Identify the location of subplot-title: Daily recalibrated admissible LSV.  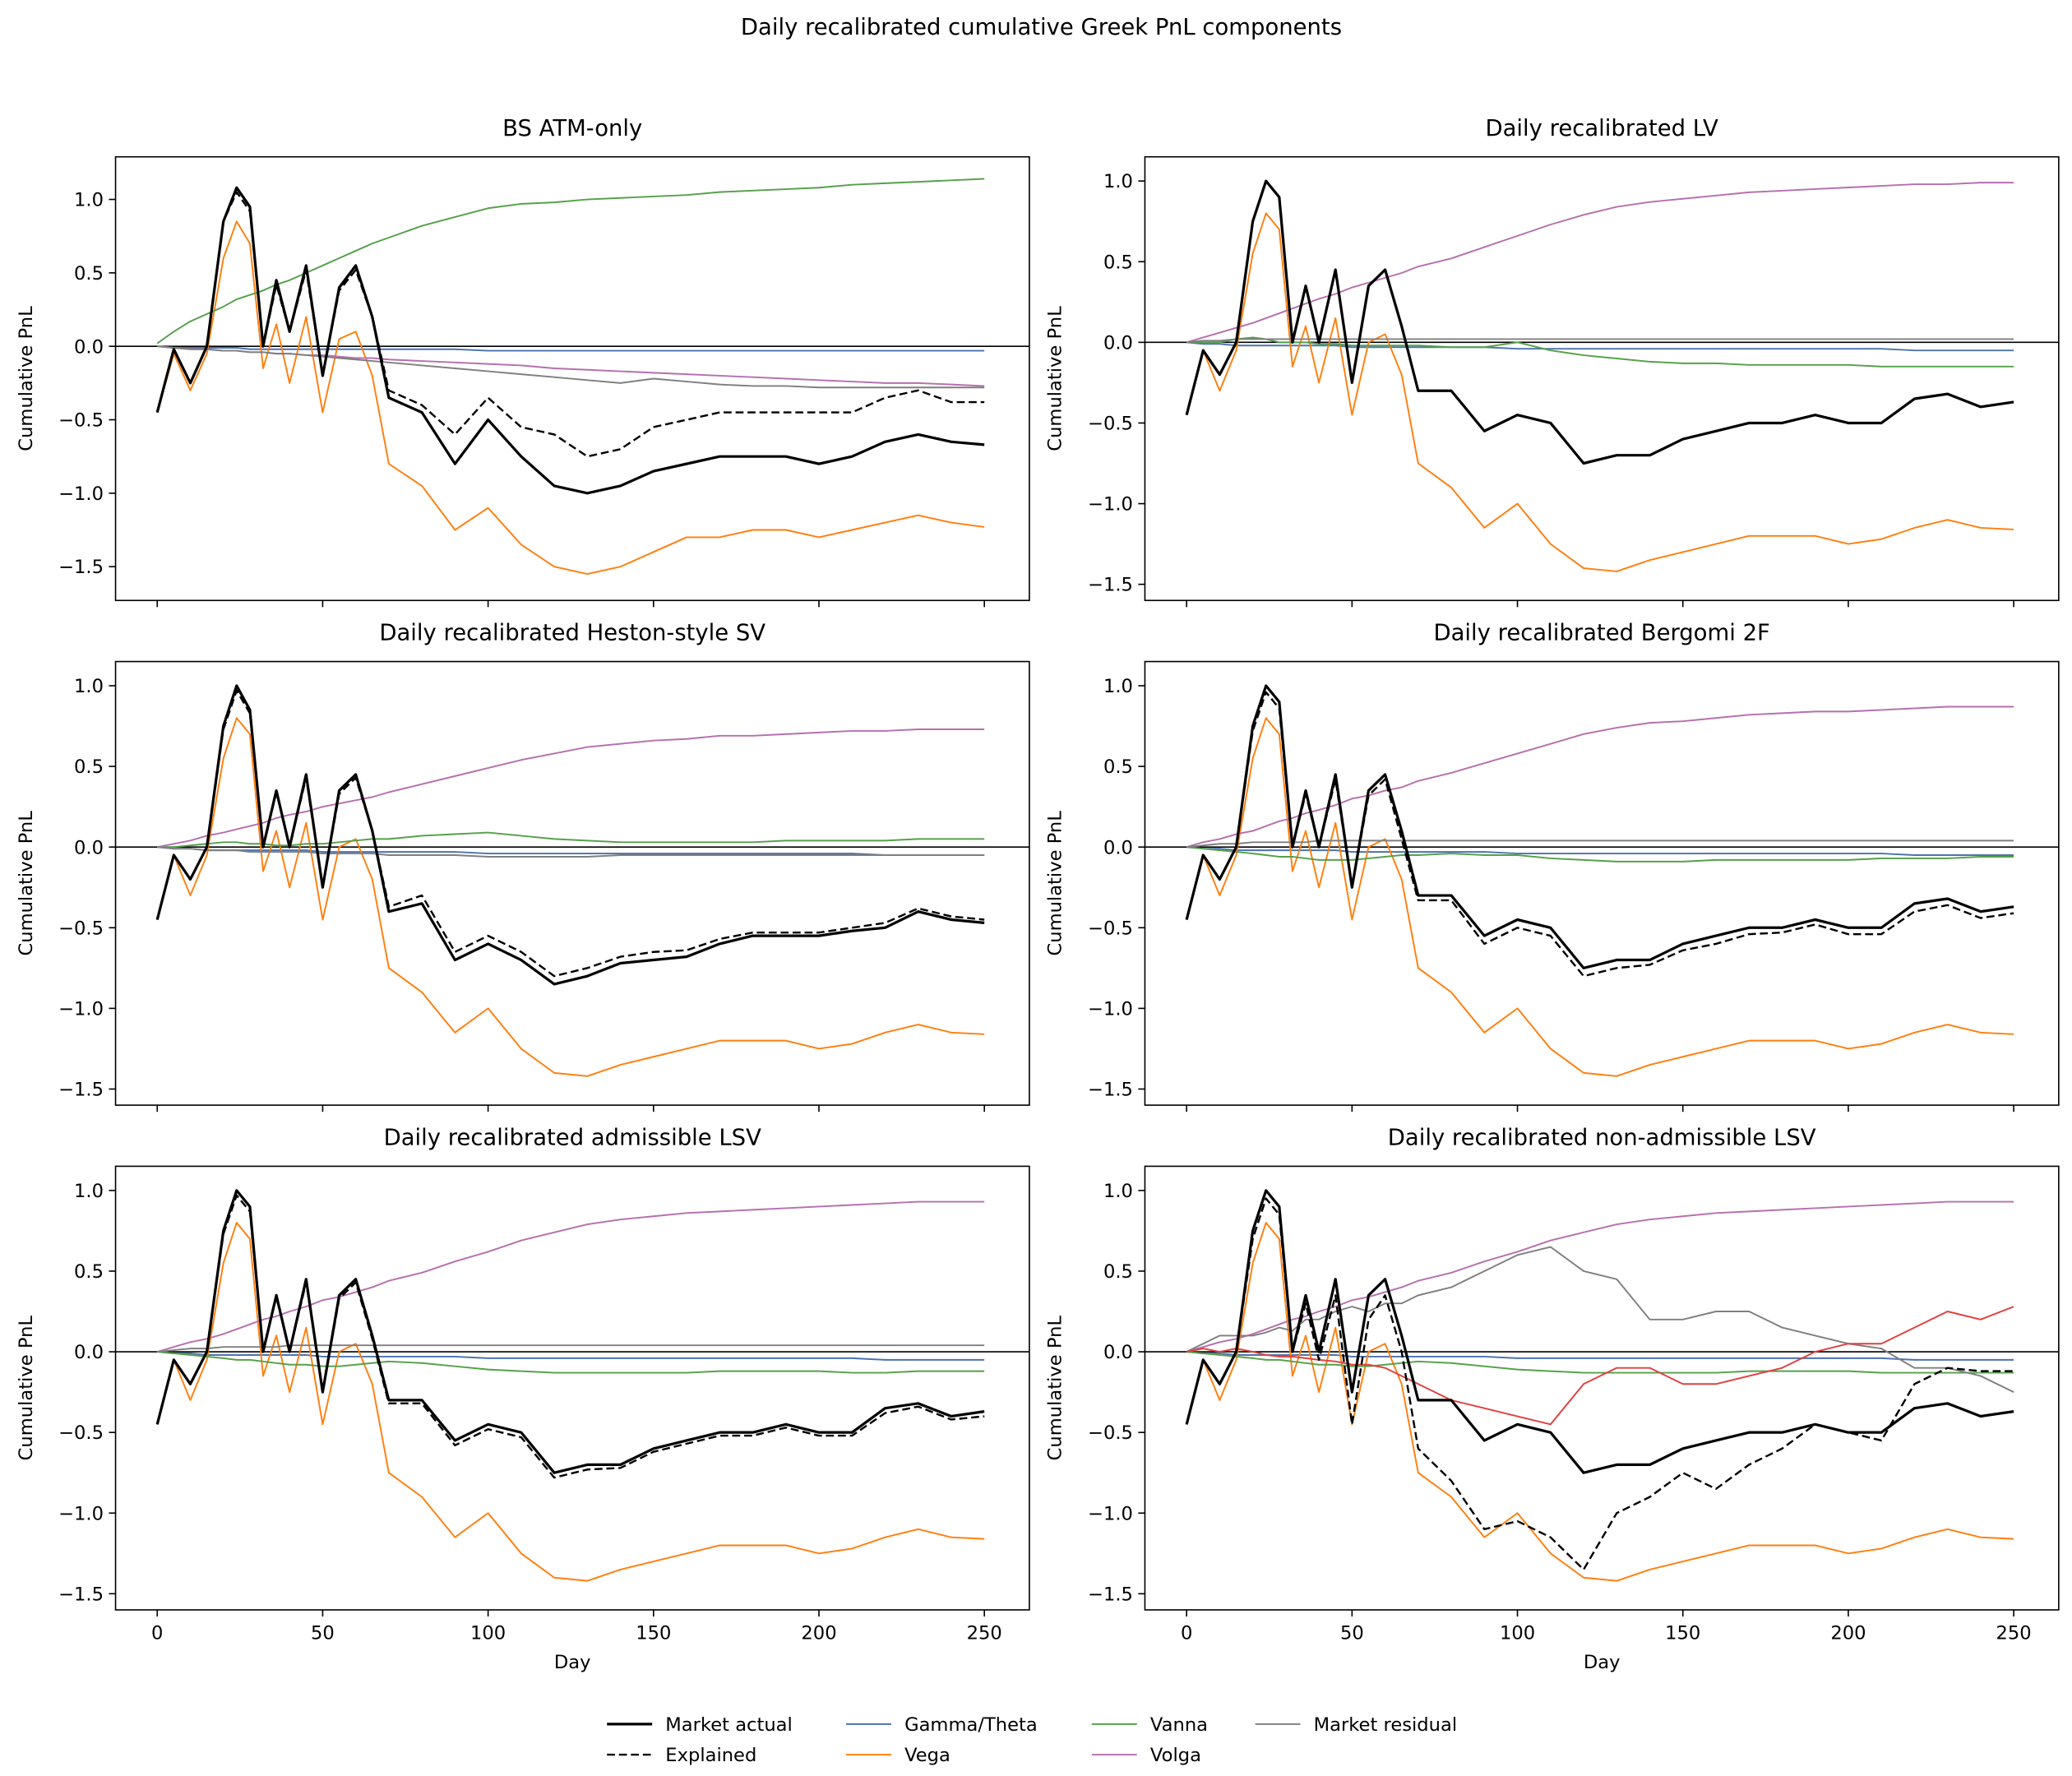
(573, 1138).